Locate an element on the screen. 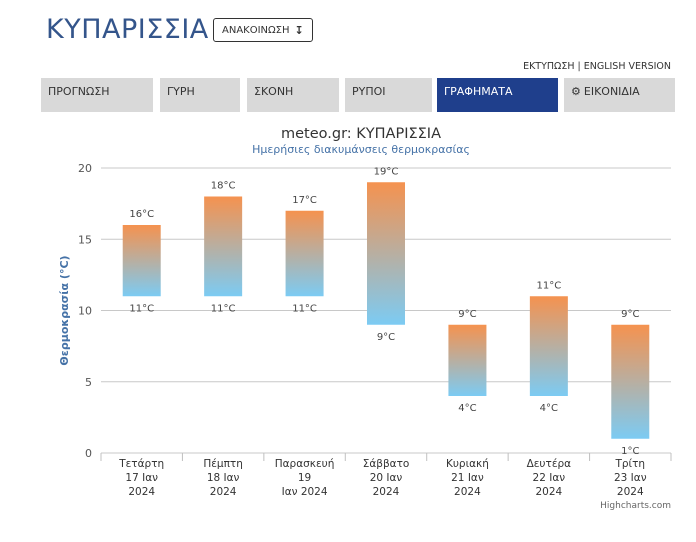 The width and height of the screenshot is (696, 542). x-tick-label: 20 Ιαν is located at coordinates (386, 478).